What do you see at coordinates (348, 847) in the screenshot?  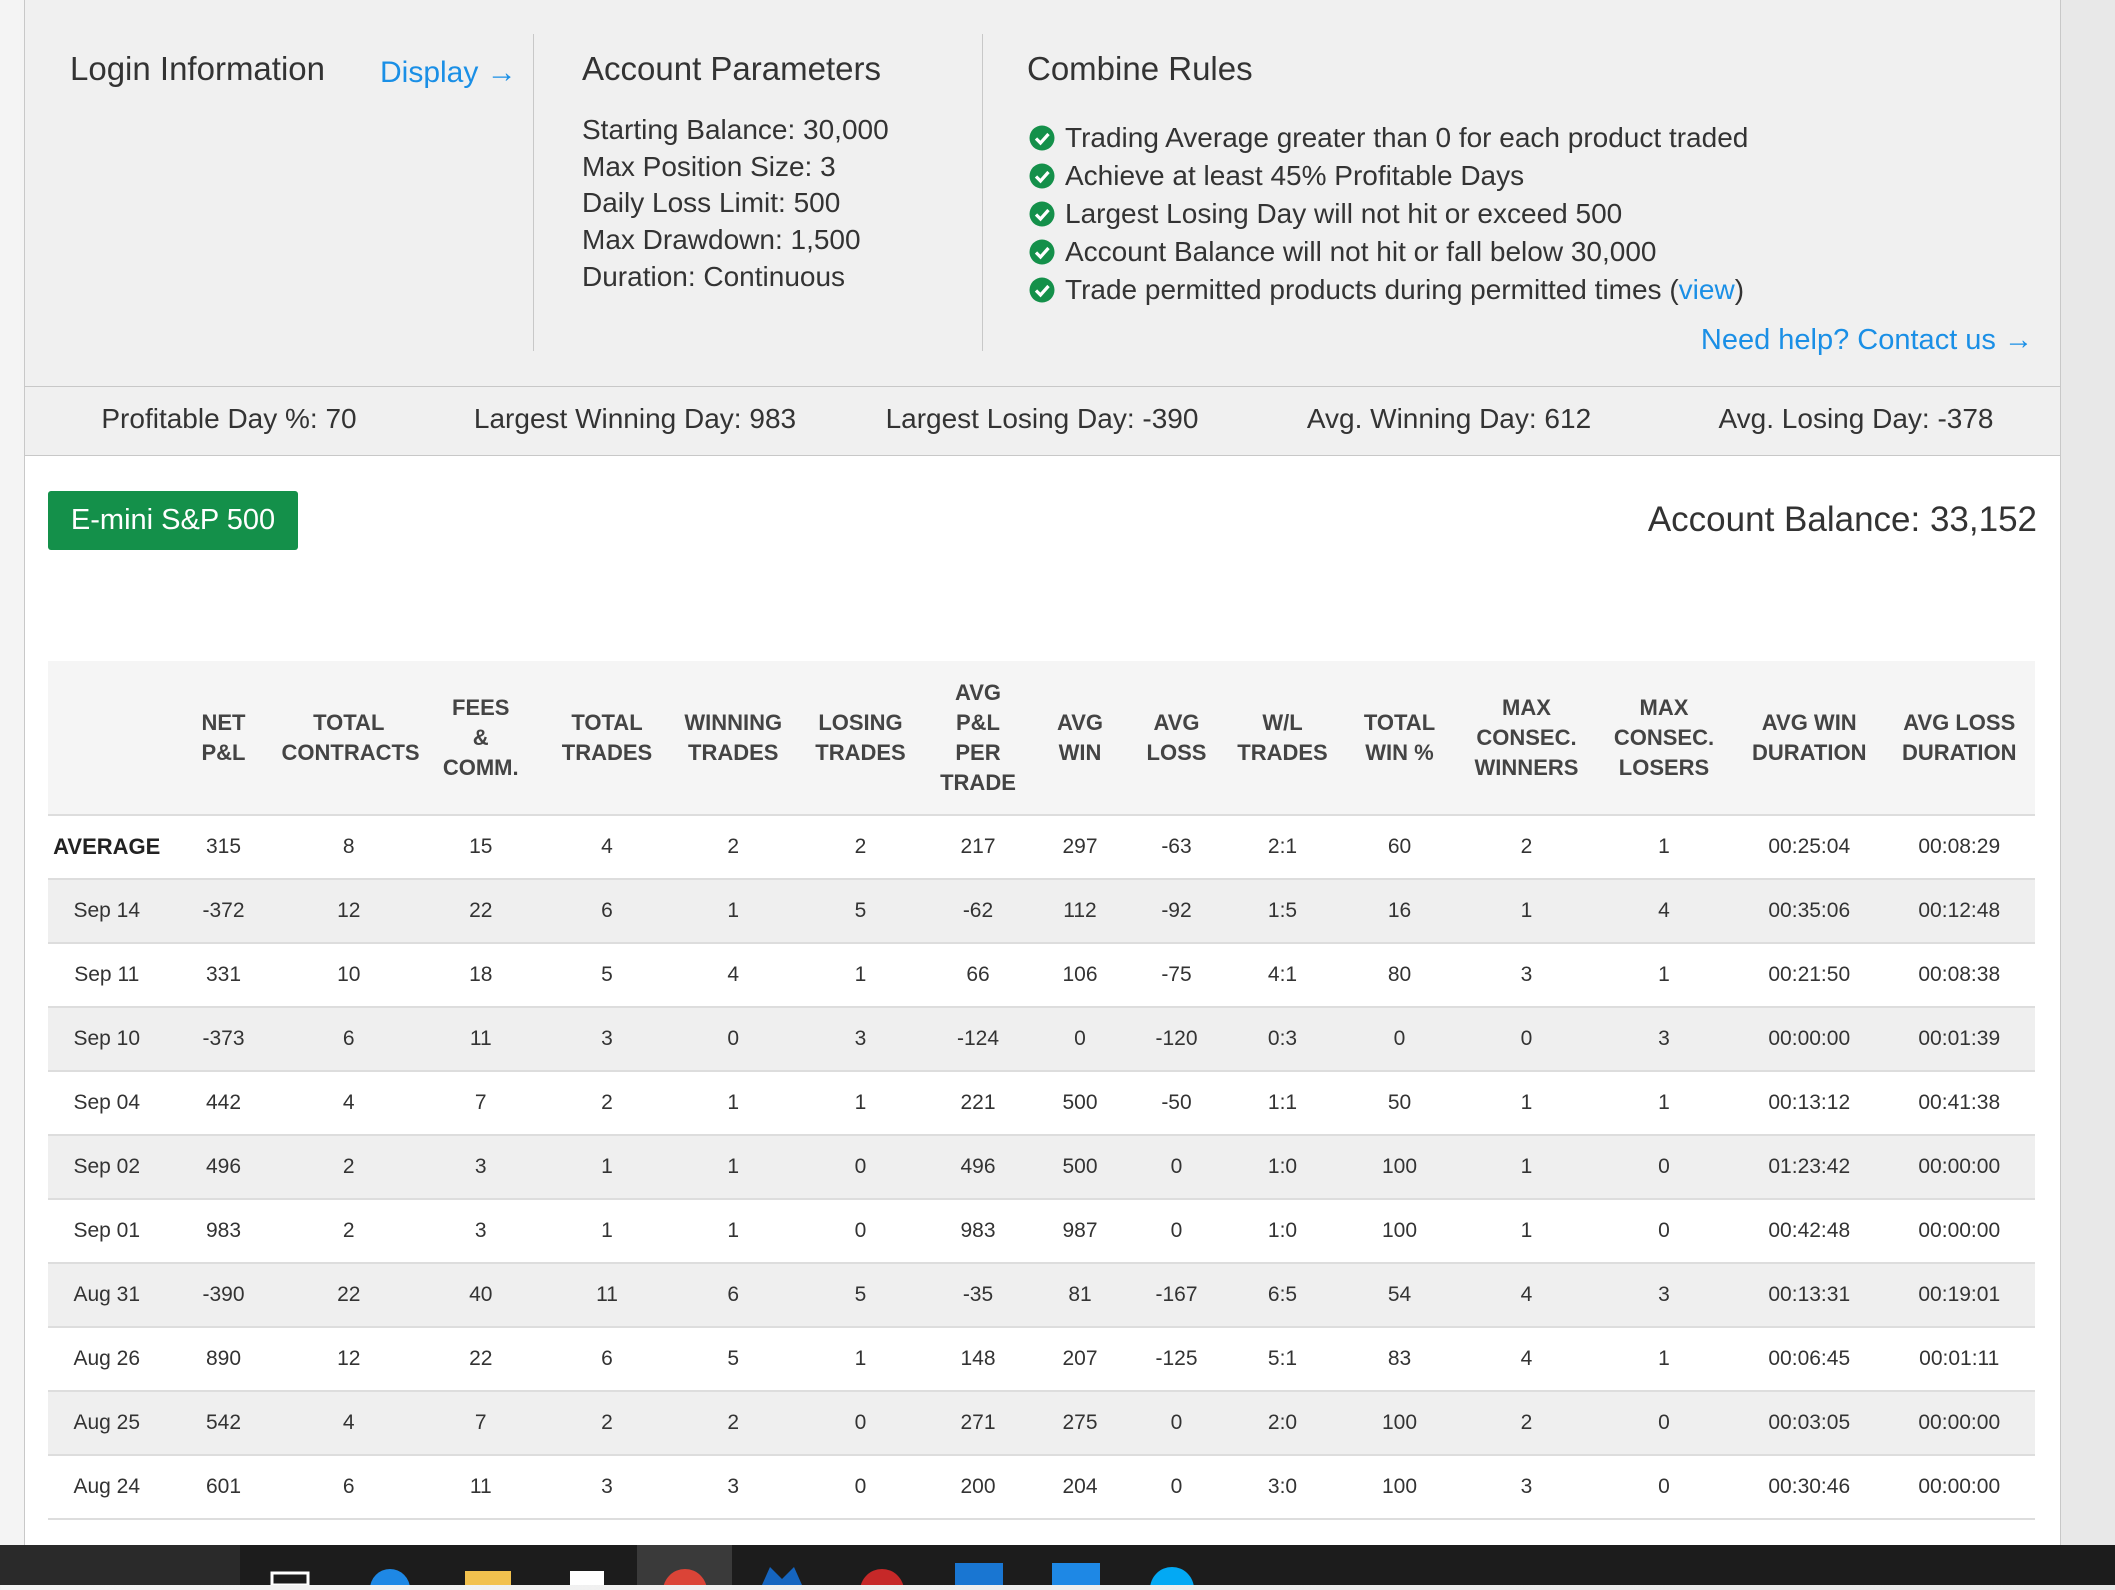 I see `cell: 8` at bounding box center [348, 847].